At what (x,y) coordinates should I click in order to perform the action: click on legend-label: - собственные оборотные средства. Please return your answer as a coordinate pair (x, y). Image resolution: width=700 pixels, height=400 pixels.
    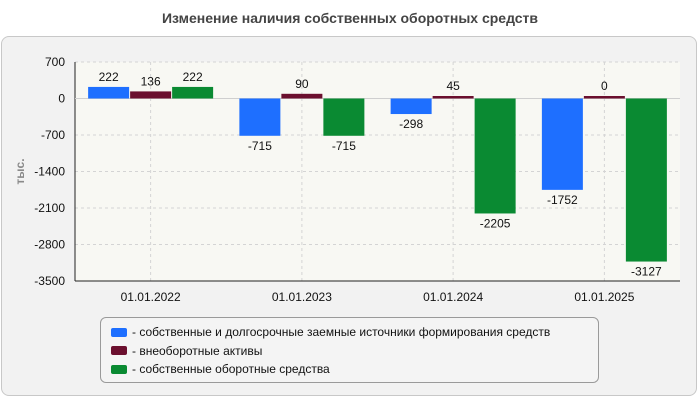
    Looking at the image, I should click on (231, 369).